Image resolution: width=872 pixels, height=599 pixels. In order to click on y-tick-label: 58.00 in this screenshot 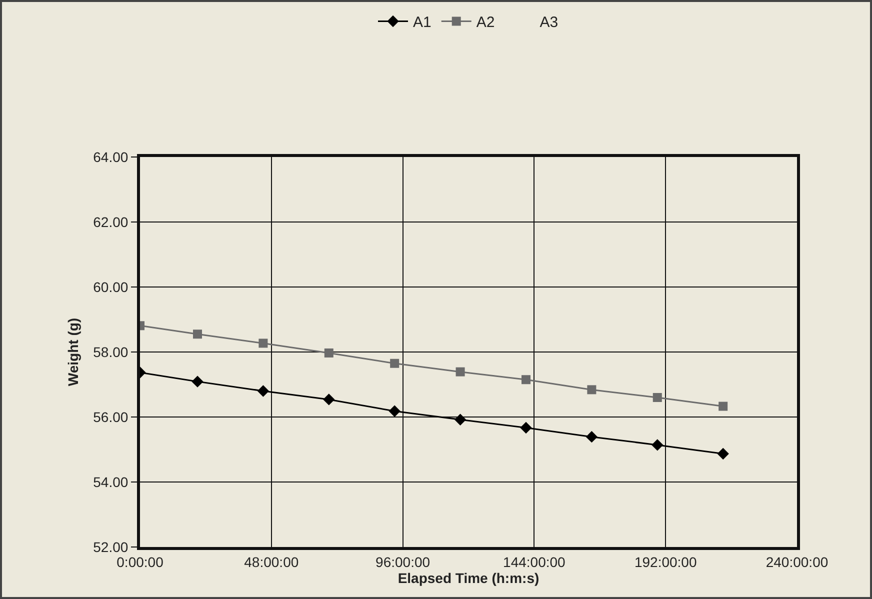, I will do `click(110, 352)`.